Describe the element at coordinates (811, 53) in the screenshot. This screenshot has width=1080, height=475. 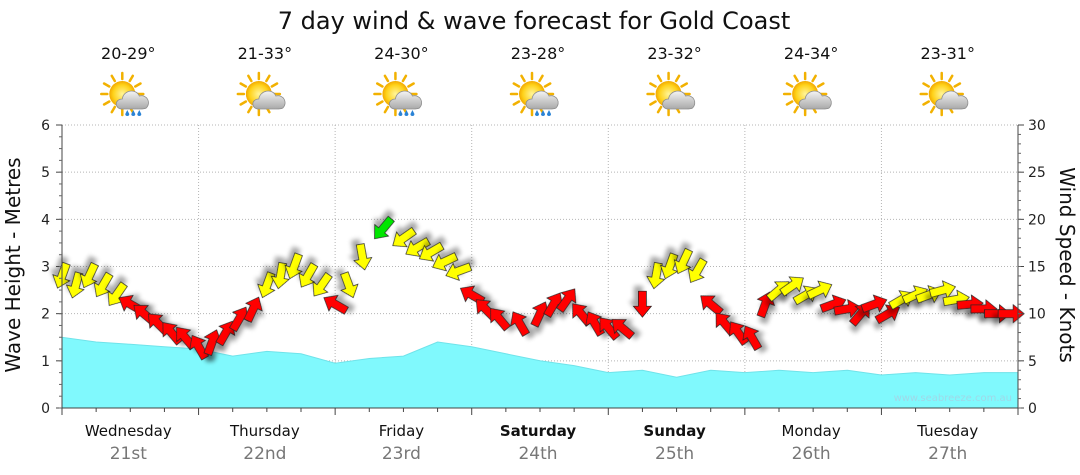
I see `day-temperature: 24-34°` at that location.